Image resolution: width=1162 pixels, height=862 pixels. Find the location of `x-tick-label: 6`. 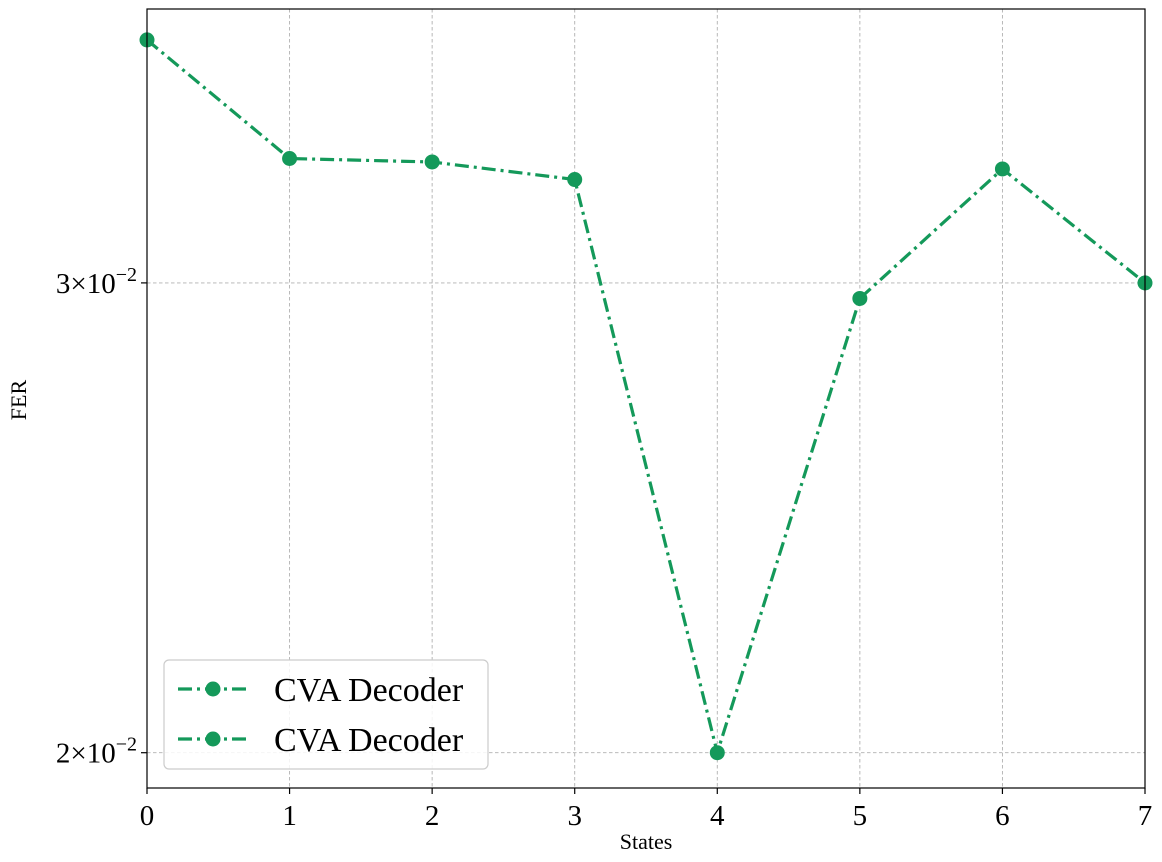

x-tick-label: 6 is located at coordinates (1002, 816).